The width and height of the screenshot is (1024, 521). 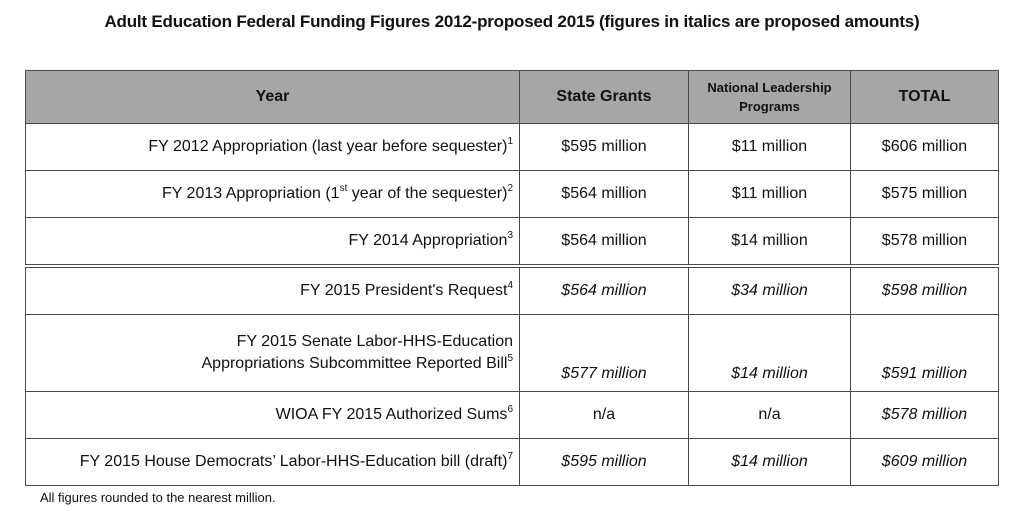 What do you see at coordinates (924, 353) in the screenshot?
I see `total-cell: $591 million` at bounding box center [924, 353].